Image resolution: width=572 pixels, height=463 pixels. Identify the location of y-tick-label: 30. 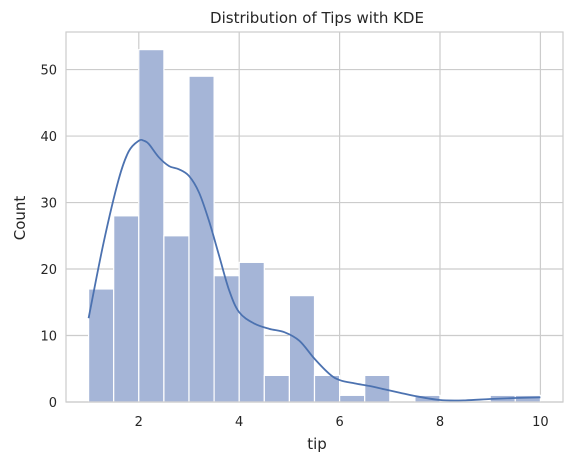
(48, 204).